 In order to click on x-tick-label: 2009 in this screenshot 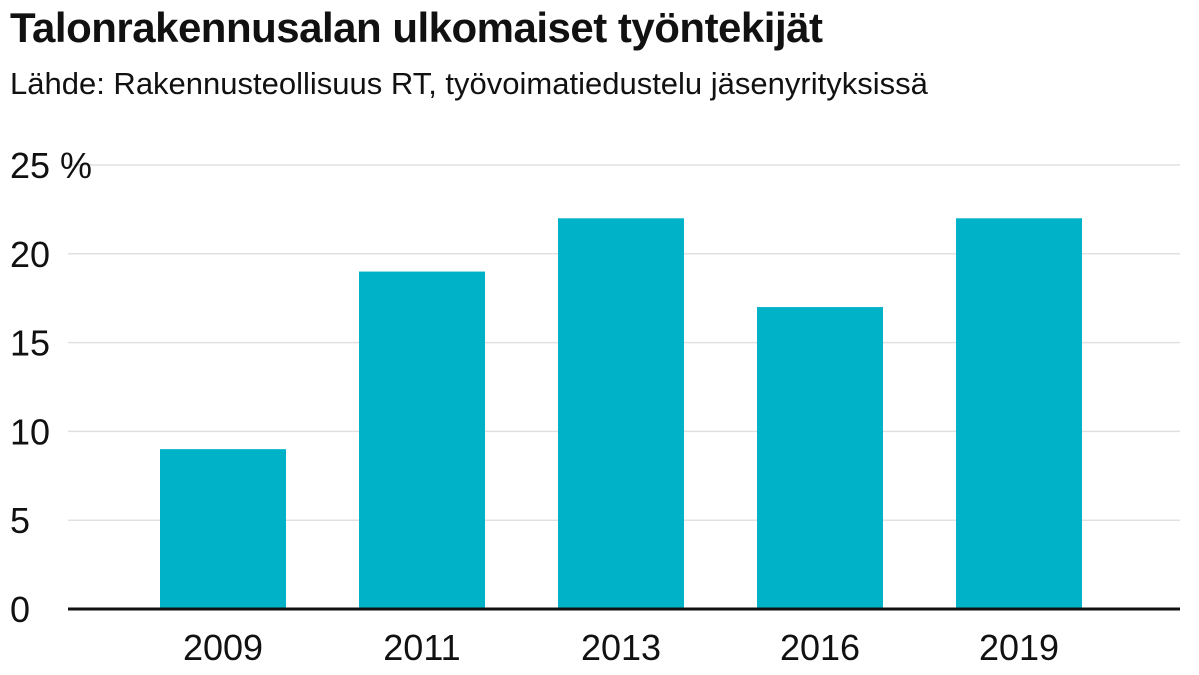, I will do `click(223, 647)`.